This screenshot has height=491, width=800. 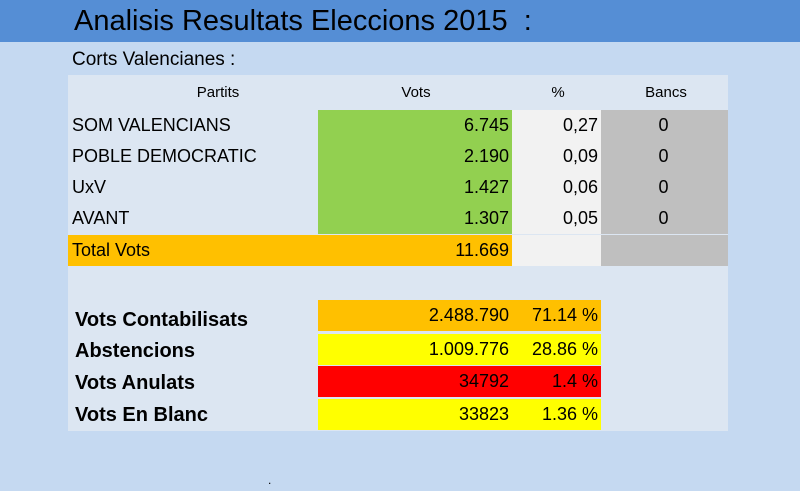 What do you see at coordinates (556, 250) in the screenshot?
I see `total-pct-cell` at bounding box center [556, 250].